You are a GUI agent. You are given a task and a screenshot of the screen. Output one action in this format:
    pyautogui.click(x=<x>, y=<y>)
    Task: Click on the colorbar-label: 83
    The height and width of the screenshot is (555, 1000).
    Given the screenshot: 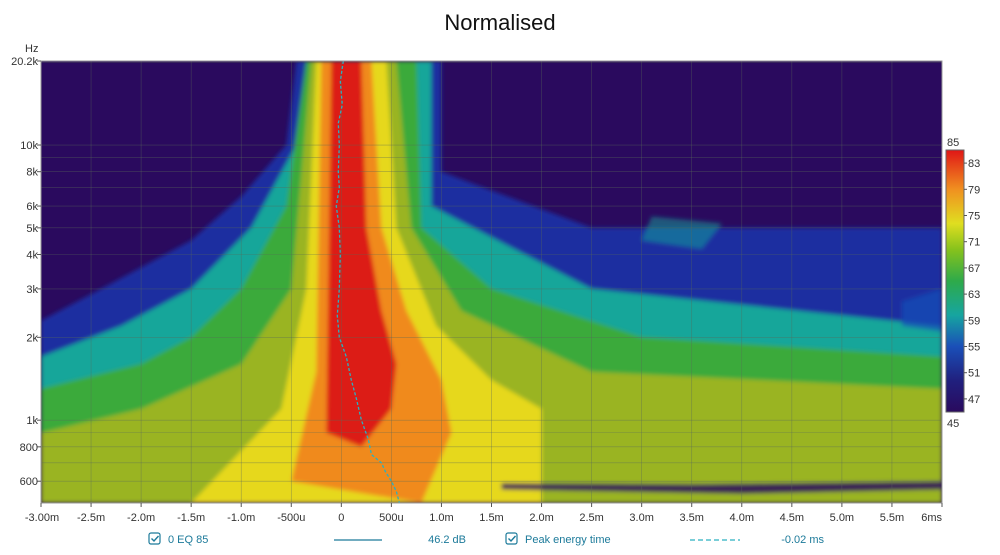 What is the action you would take?
    pyautogui.click(x=974, y=164)
    